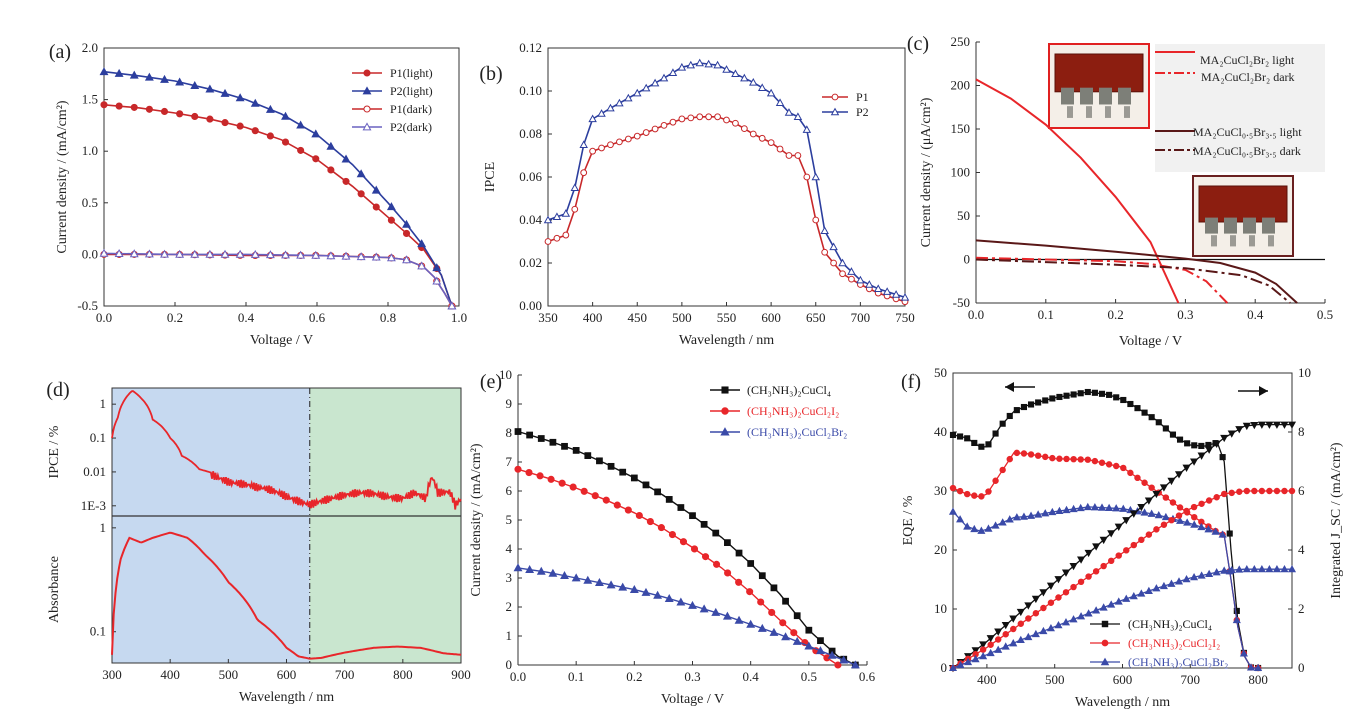  I want to click on y-tick-label: 0.08, so click(530, 133).